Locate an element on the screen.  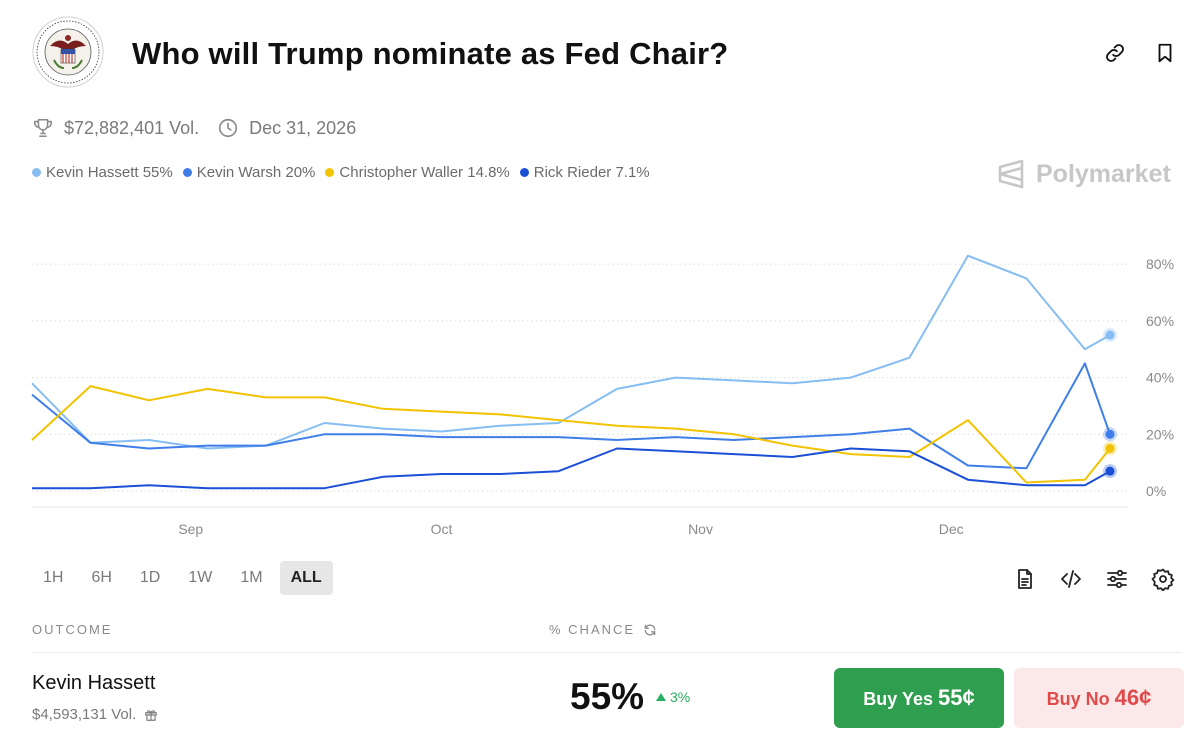
legend-item: Christopher Waller 14.8% is located at coordinates (417, 172).